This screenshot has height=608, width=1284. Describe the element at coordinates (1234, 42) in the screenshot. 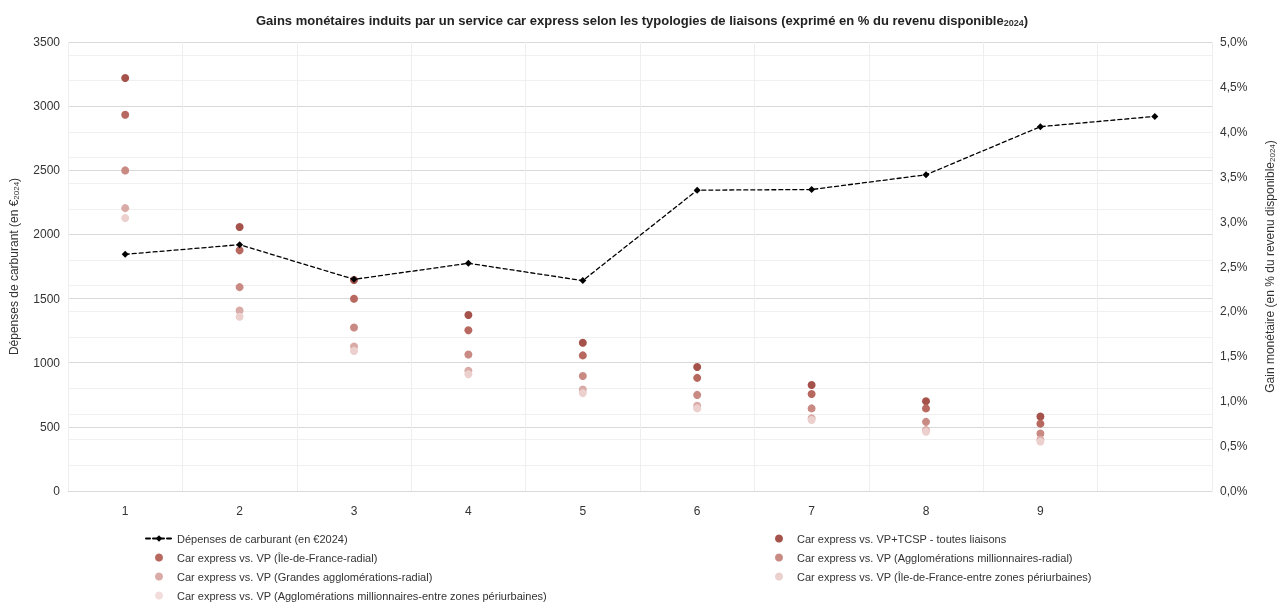

I see `y2-tick-label: 5,0%` at that location.